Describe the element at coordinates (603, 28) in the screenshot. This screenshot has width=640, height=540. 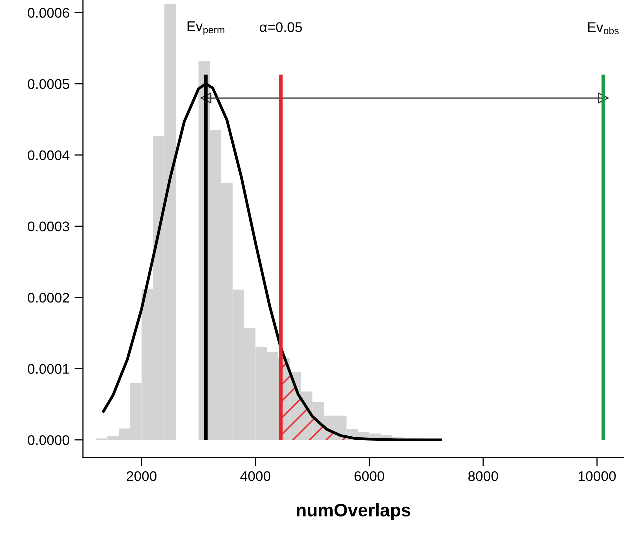
I see `annotation: Ev$_{obs}$` at that location.